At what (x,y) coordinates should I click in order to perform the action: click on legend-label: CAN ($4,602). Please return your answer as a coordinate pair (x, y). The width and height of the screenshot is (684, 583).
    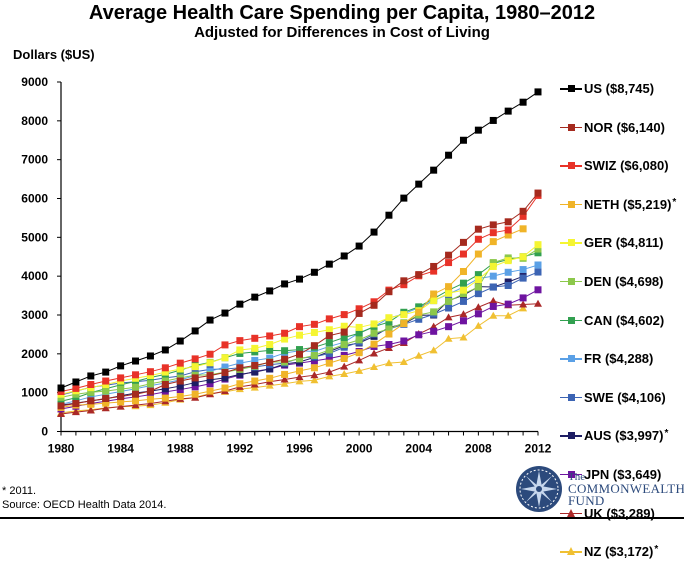
    Looking at the image, I should click on (624, 320).